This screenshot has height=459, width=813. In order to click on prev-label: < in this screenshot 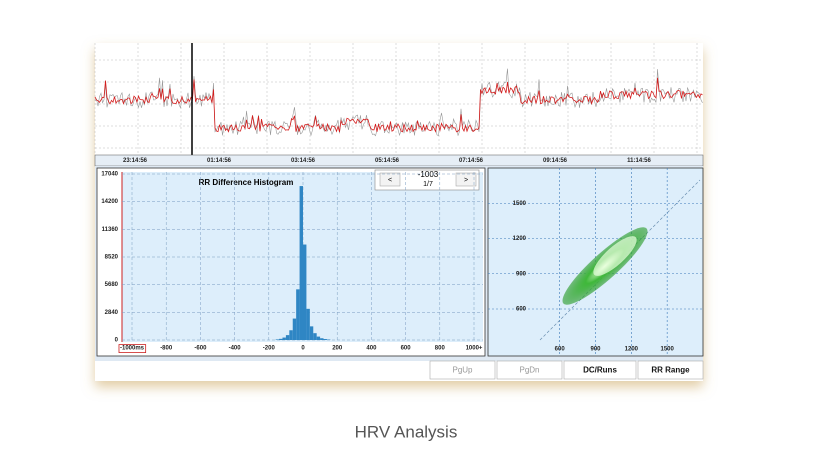, I will do `click(390, 180)`.